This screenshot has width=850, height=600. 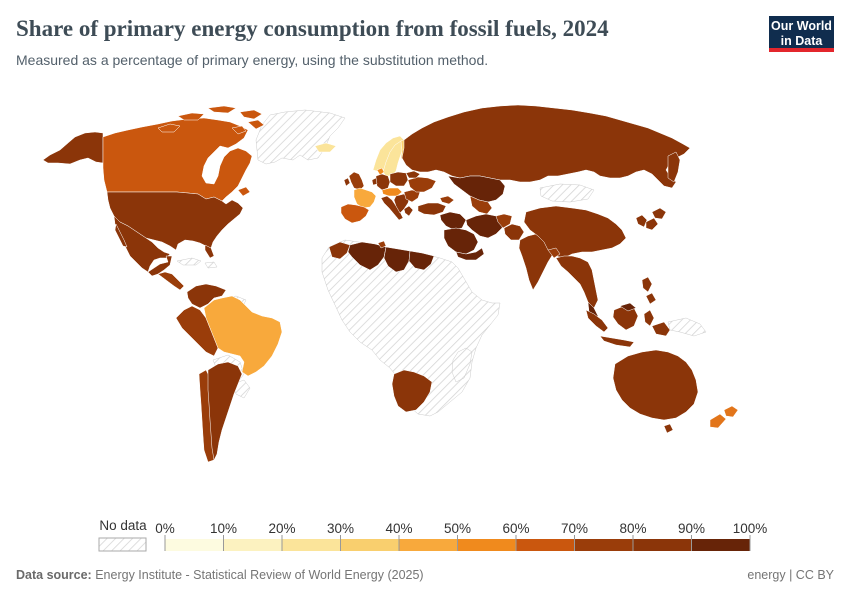 I want to click on svg-text: 0%, so click(x=165, y=528).